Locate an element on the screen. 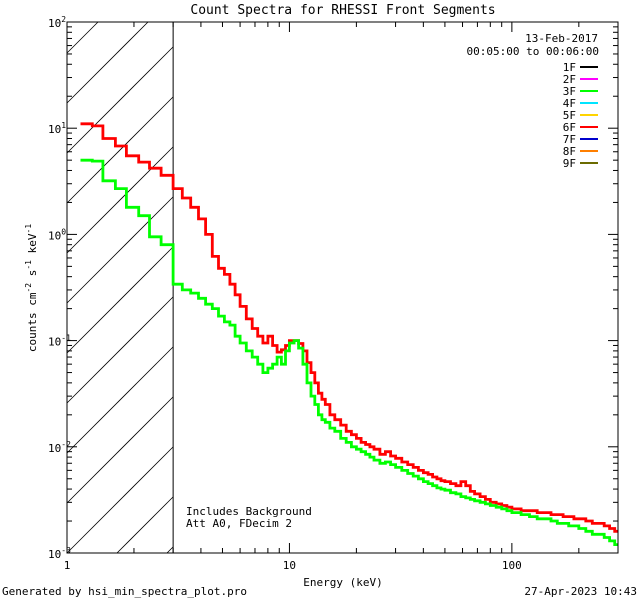 Image resolution: width=640 pixels, height=600 pixels. timestamp-label: 27-Apr-2023 10:43 is located at coordinates (580, 591).